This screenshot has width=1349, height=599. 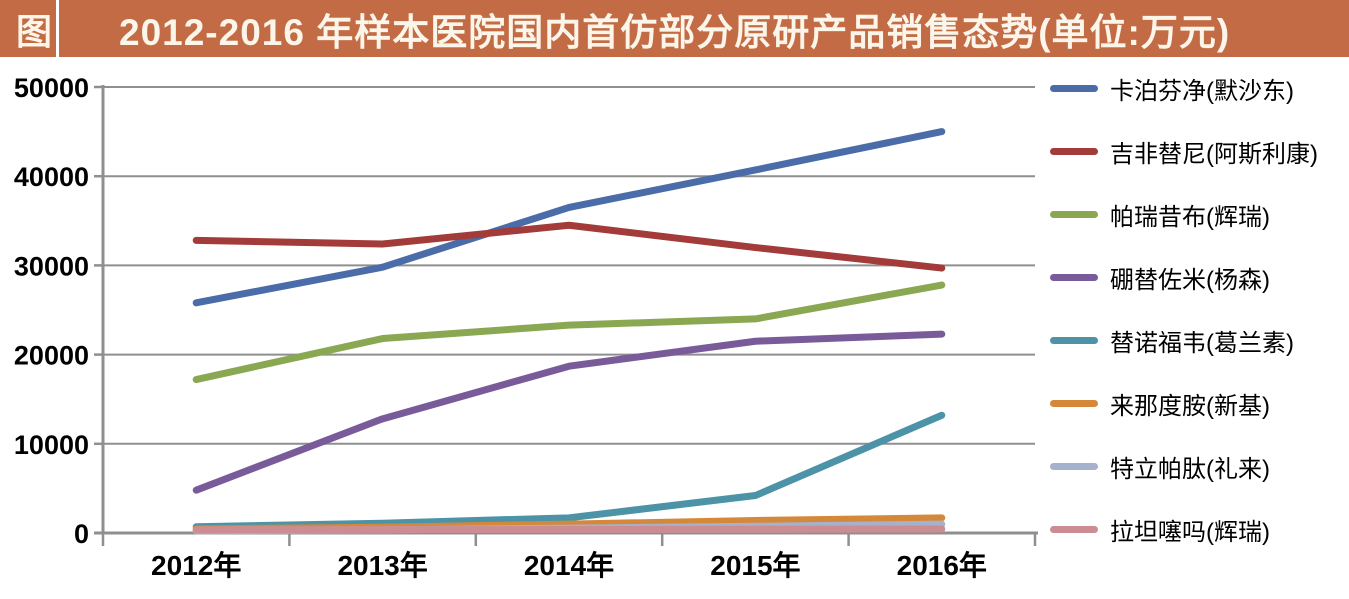 What do you see at coordinates (51, 88) in the screenshot?
I see `y-axis-label: 50000` at bounding box center [51, 88].